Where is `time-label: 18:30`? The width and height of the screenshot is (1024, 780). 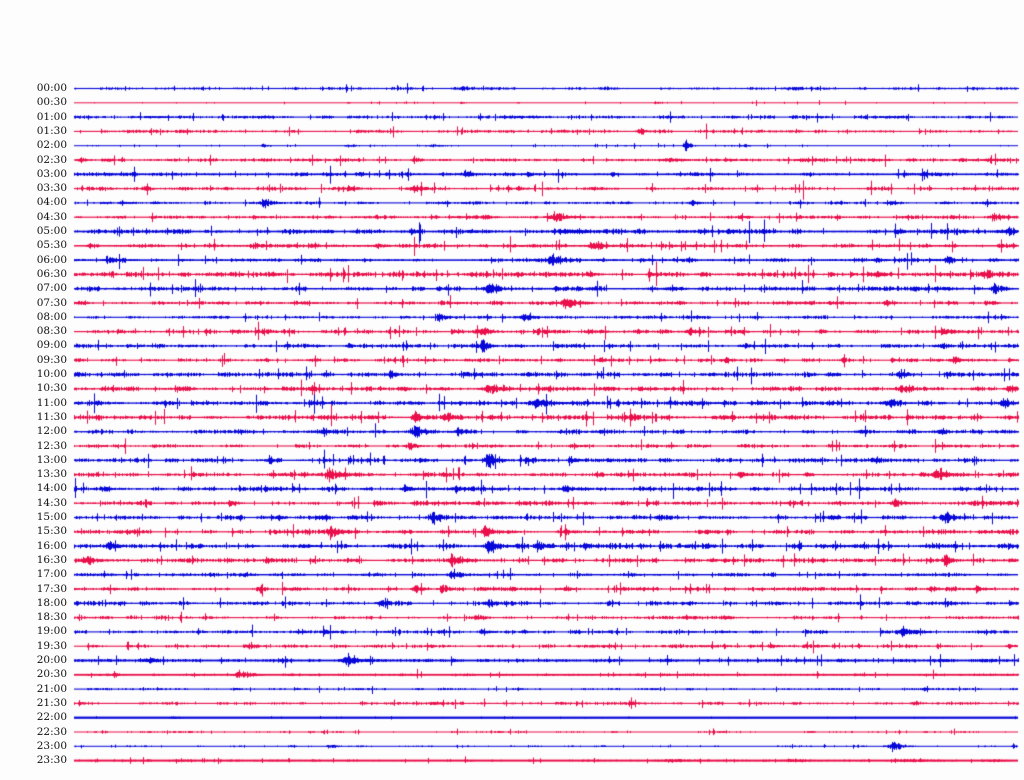 time-label: 18:30 is located at coordinates (51, 617).